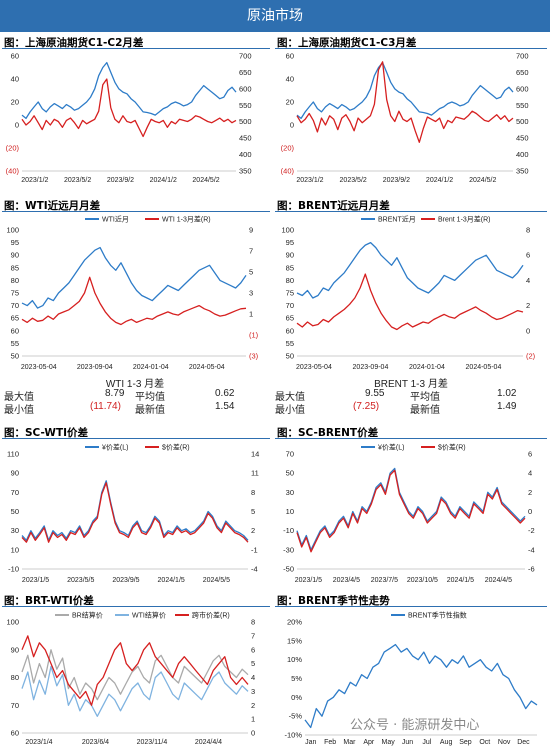  Describe the element at coordinates (290, 343) in the screenshot. I see `y-left-tick-label: 55` at that location.